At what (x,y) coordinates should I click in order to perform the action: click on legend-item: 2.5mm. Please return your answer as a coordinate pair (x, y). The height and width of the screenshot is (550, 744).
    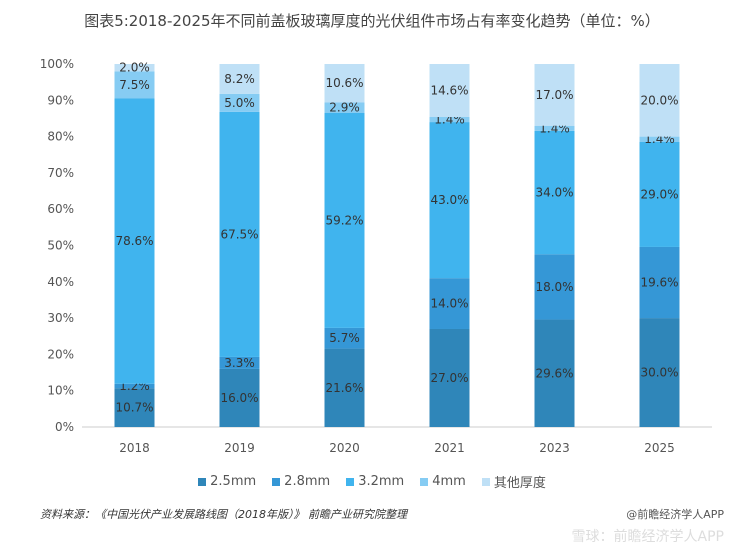
    Looking at the image, I should click on (227, 481).